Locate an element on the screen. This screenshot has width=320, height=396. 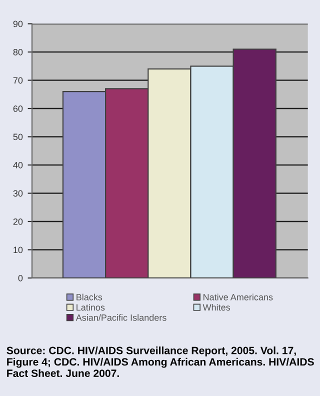
source-note: Source: CDC. HIV/AIDS Surveillance Report, 2005. Vol. 17, Figure 4; CDC. HIV/AIDS Among African Americans. HIV/AIDS Fact Sheet. June 2007. is located at coordinates (160, 362).